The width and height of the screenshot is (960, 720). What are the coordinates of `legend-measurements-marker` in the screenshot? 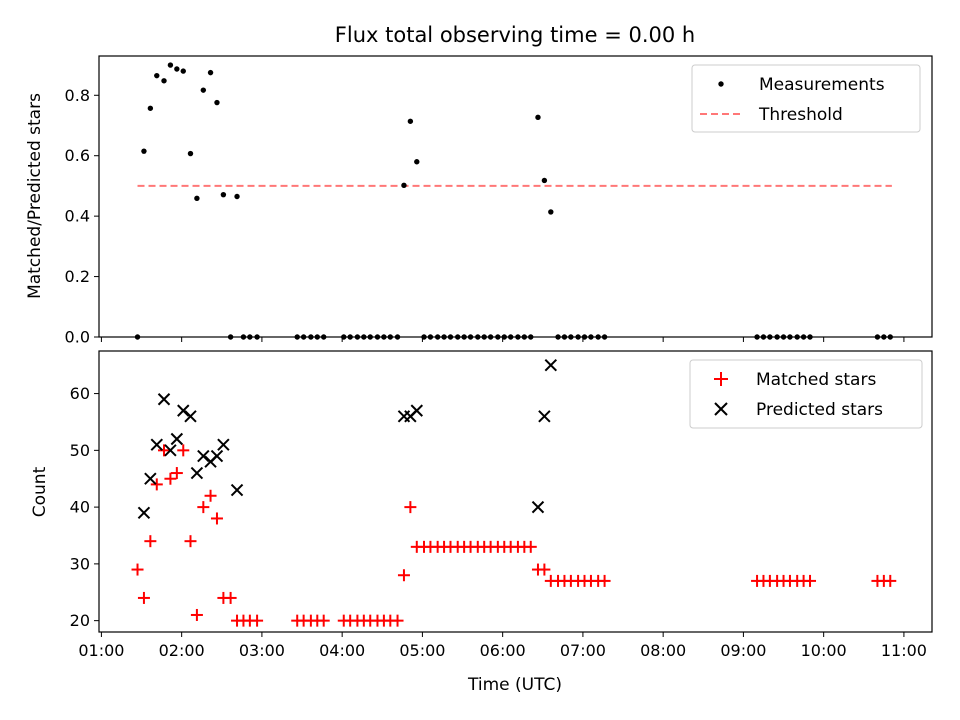 It's located at (721, 84).